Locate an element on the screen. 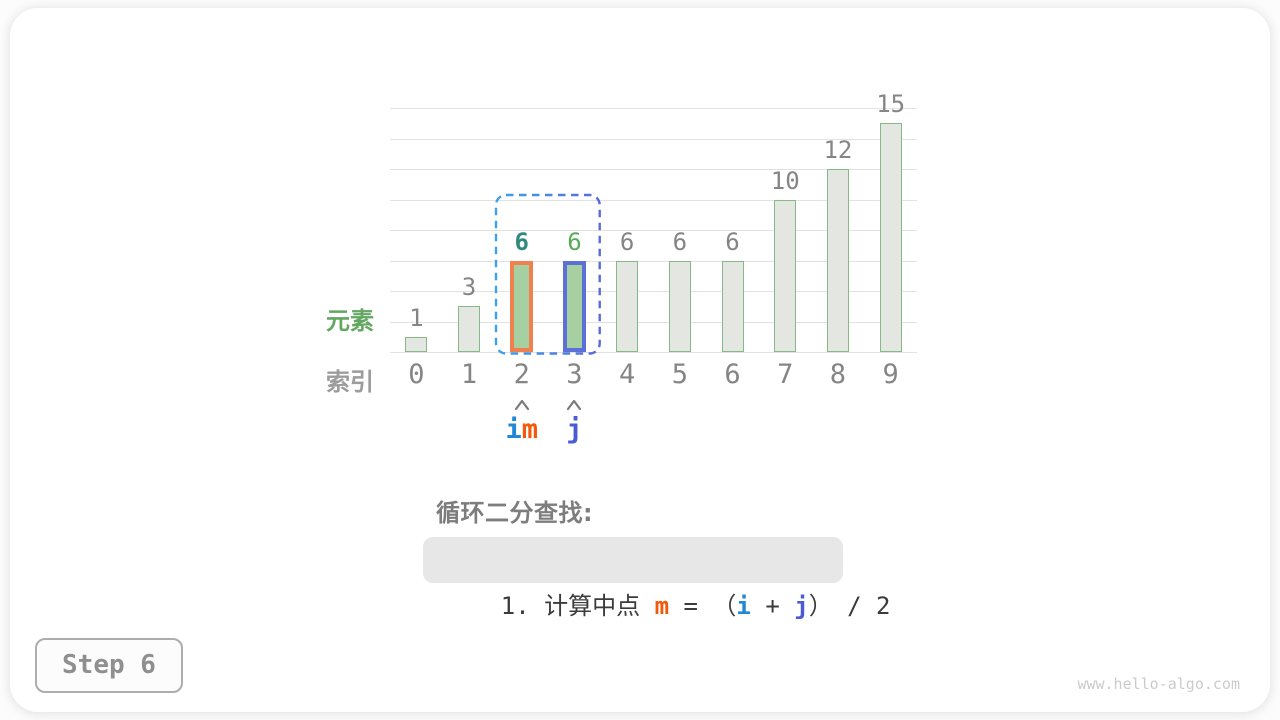  formula-segment: 1. is located at coordinates (522, 606).